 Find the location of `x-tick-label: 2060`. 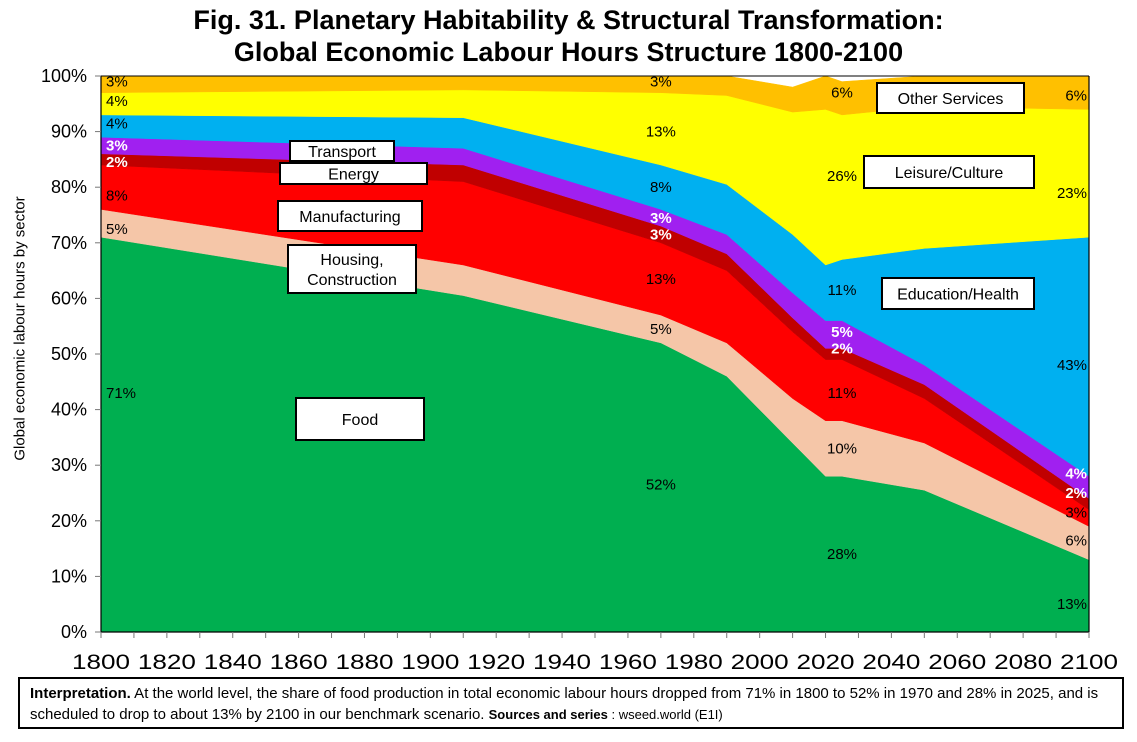

x-tick-label: 2060 is located at coordinates (957, 662).